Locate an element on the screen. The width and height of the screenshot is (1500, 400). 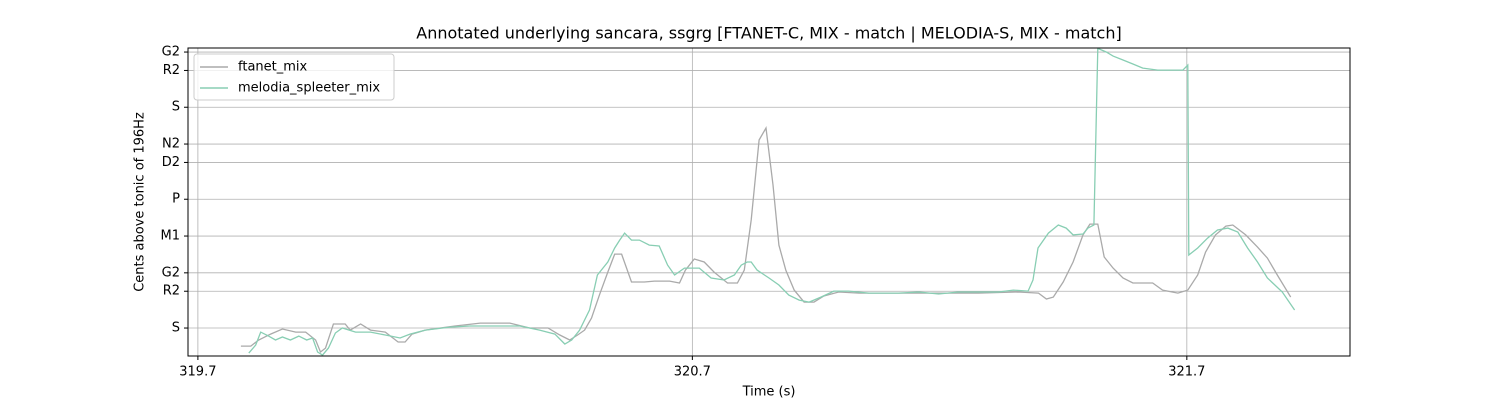
legend-box is located at coordinates (294, 77).